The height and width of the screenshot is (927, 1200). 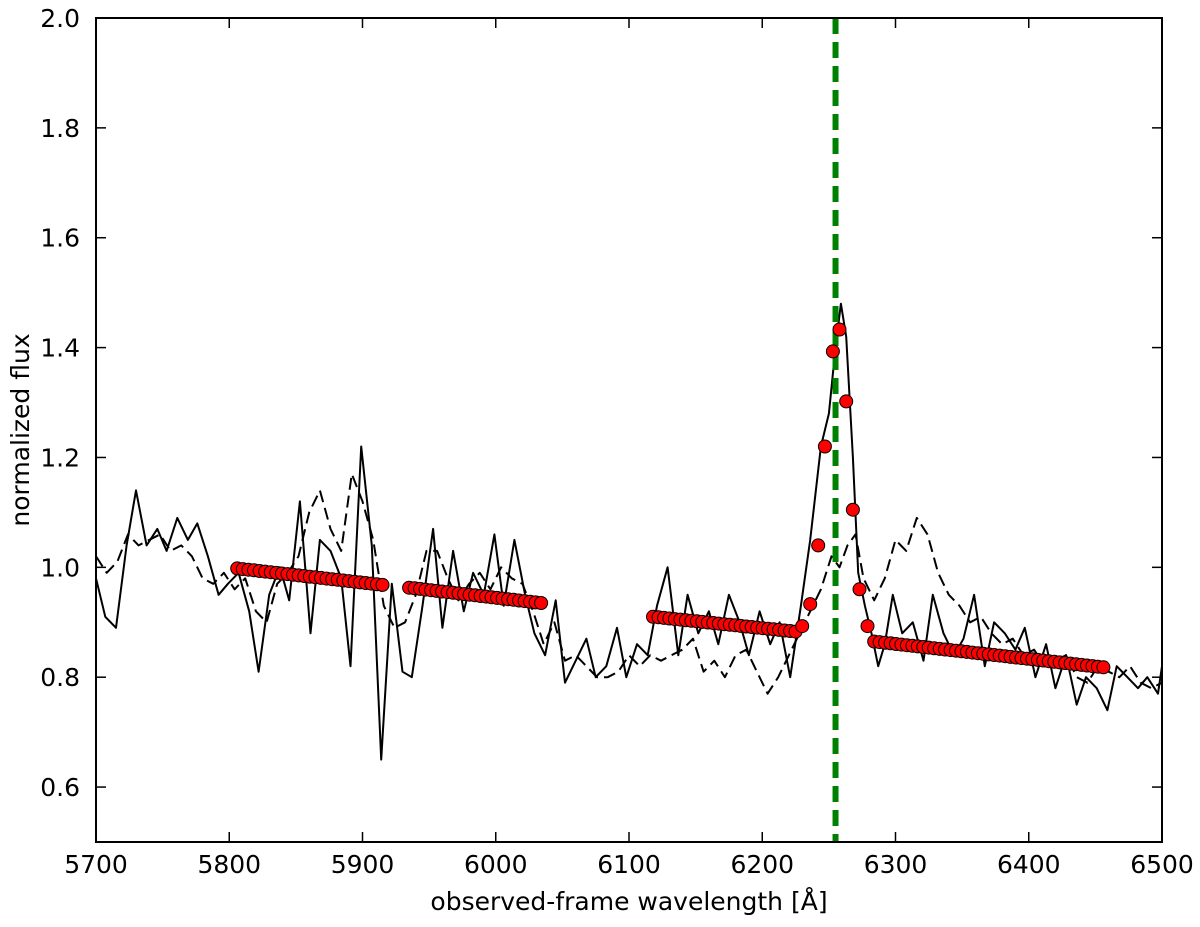 I want to click on y-tick-label: 1.6, so click(x=60, y=238).